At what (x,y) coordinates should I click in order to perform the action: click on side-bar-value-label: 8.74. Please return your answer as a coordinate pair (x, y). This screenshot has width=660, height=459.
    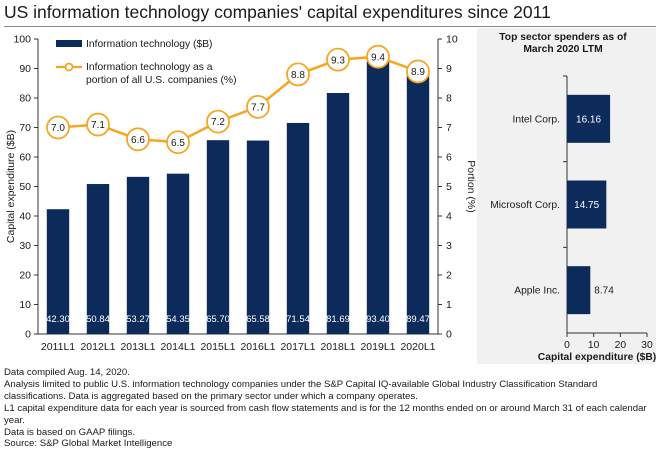
    Looking at the image, I should click on (604, 291).